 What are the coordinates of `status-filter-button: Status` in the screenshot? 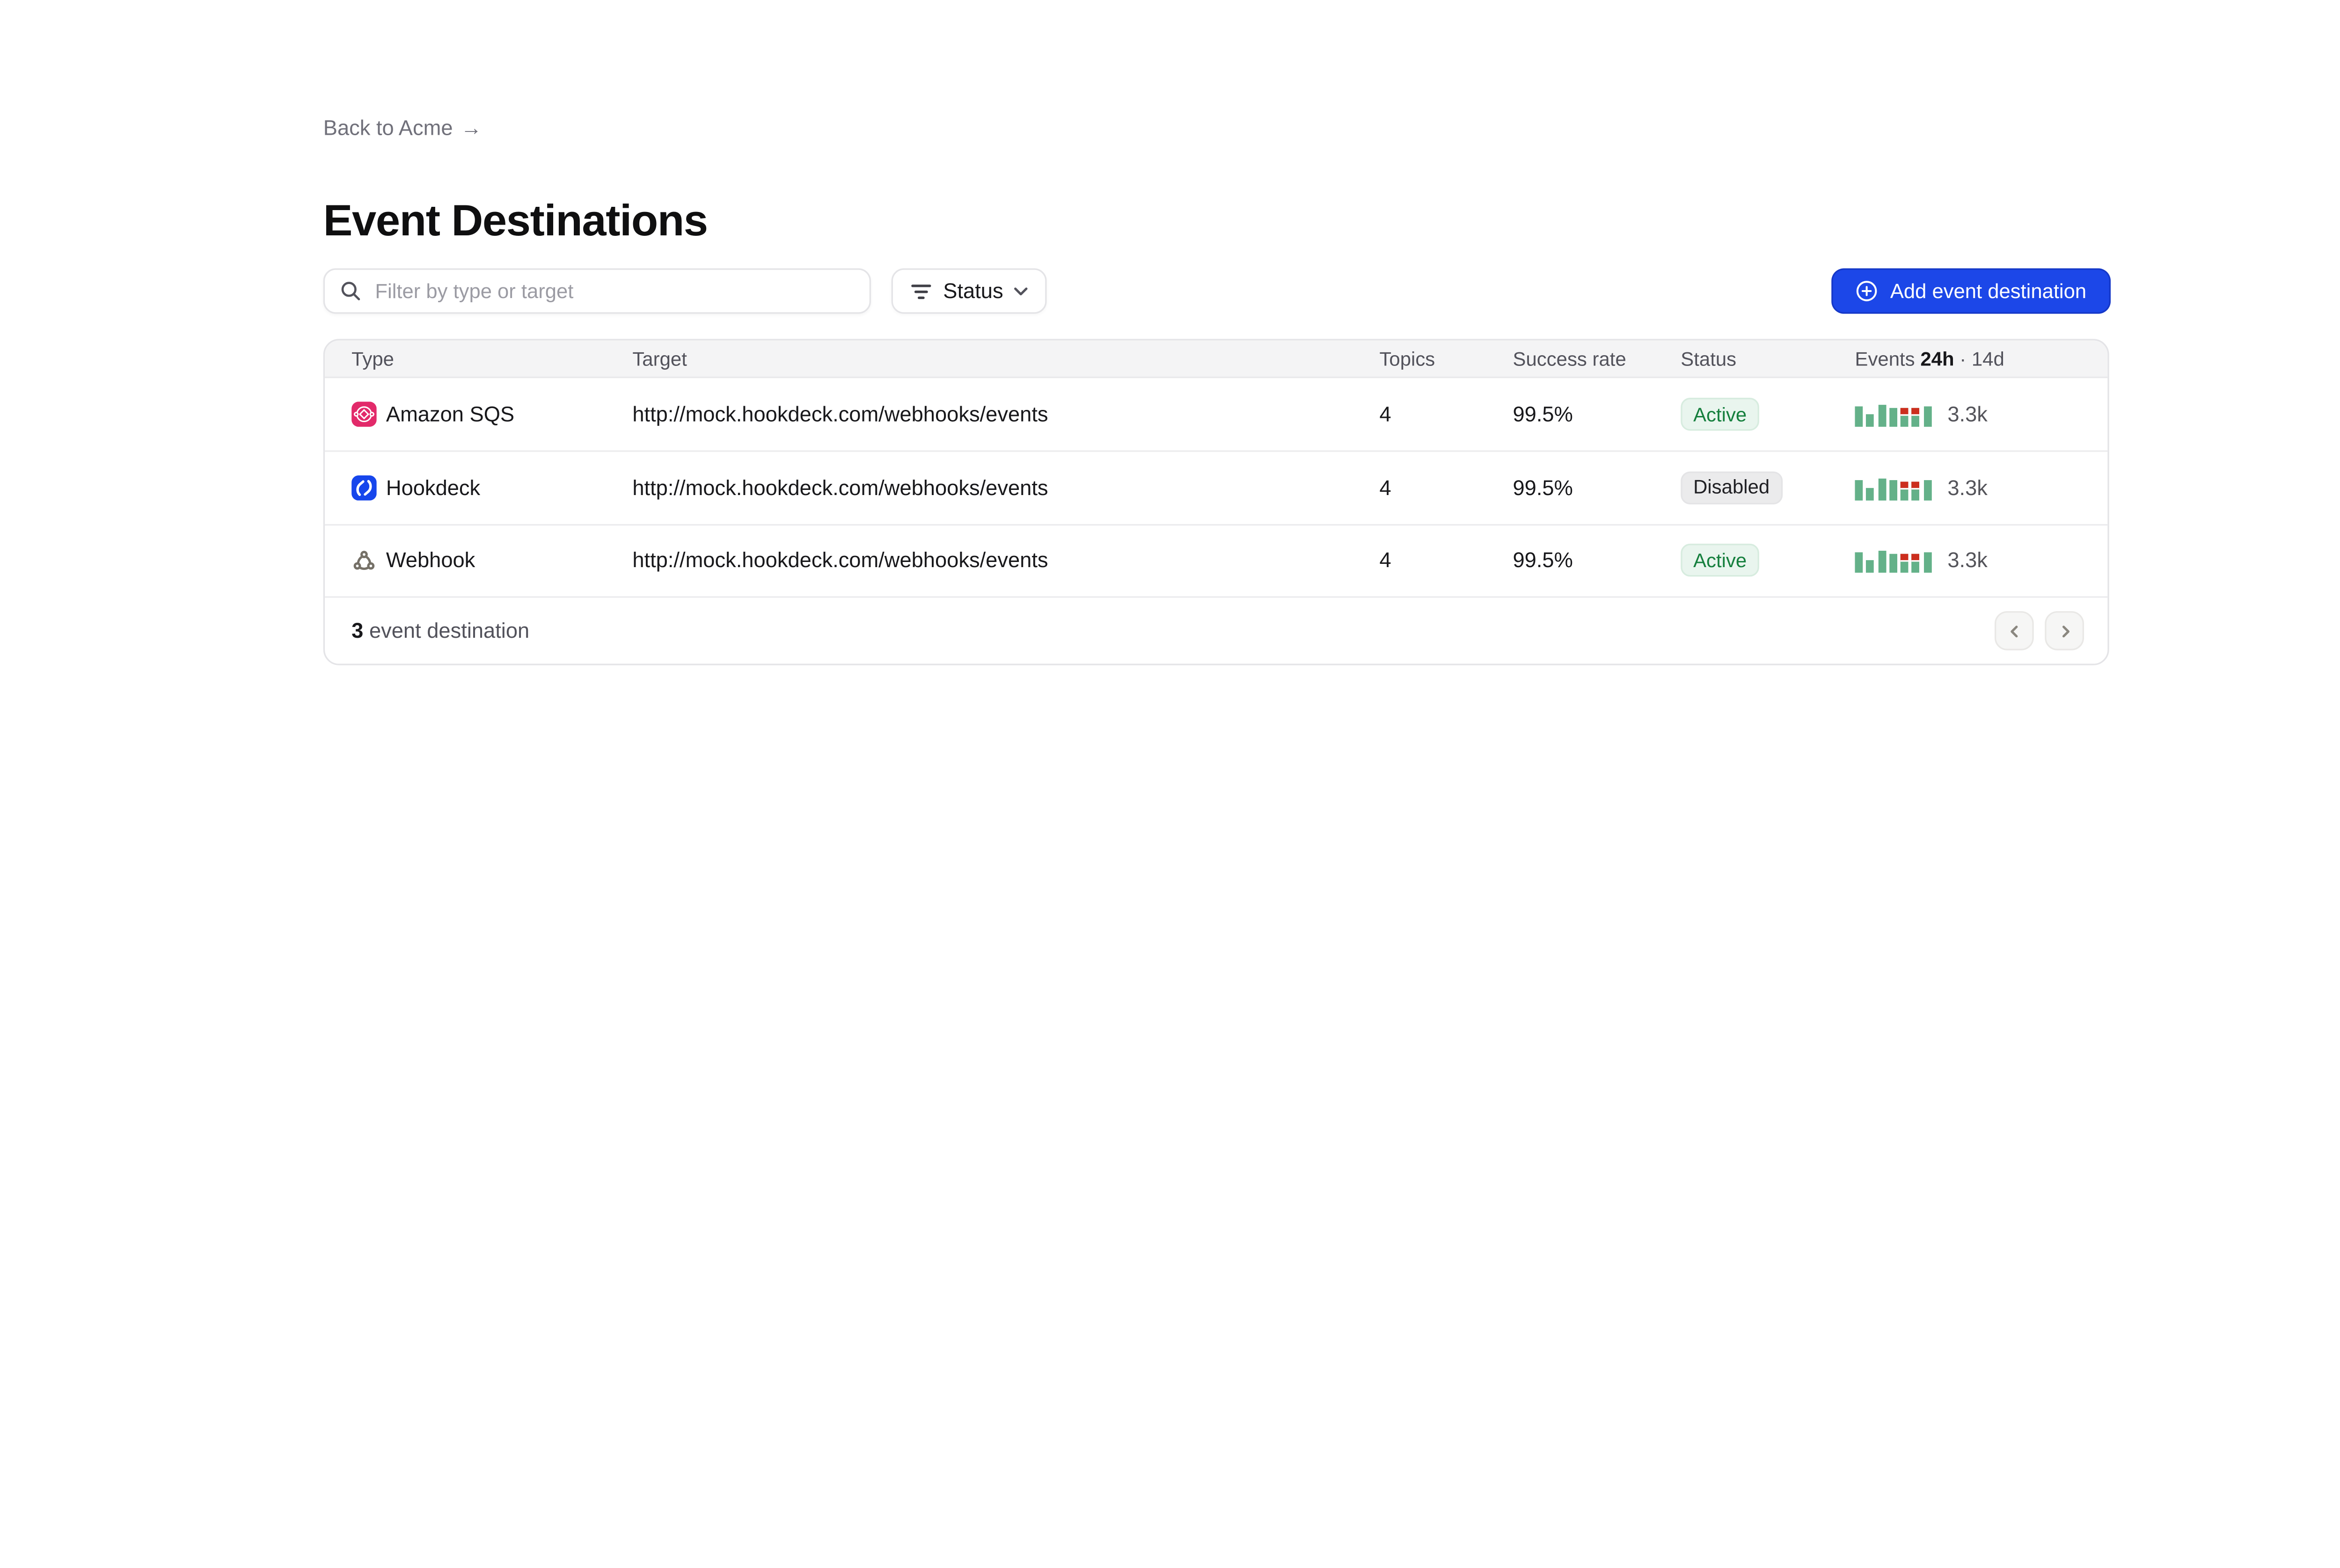 It's located at (969, 291).